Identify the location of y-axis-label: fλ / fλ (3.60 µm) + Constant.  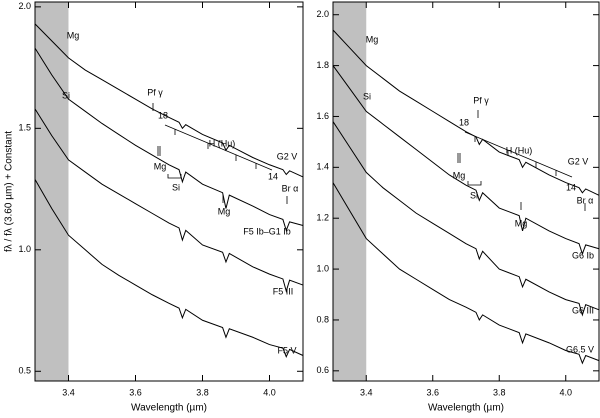
(9, 191).